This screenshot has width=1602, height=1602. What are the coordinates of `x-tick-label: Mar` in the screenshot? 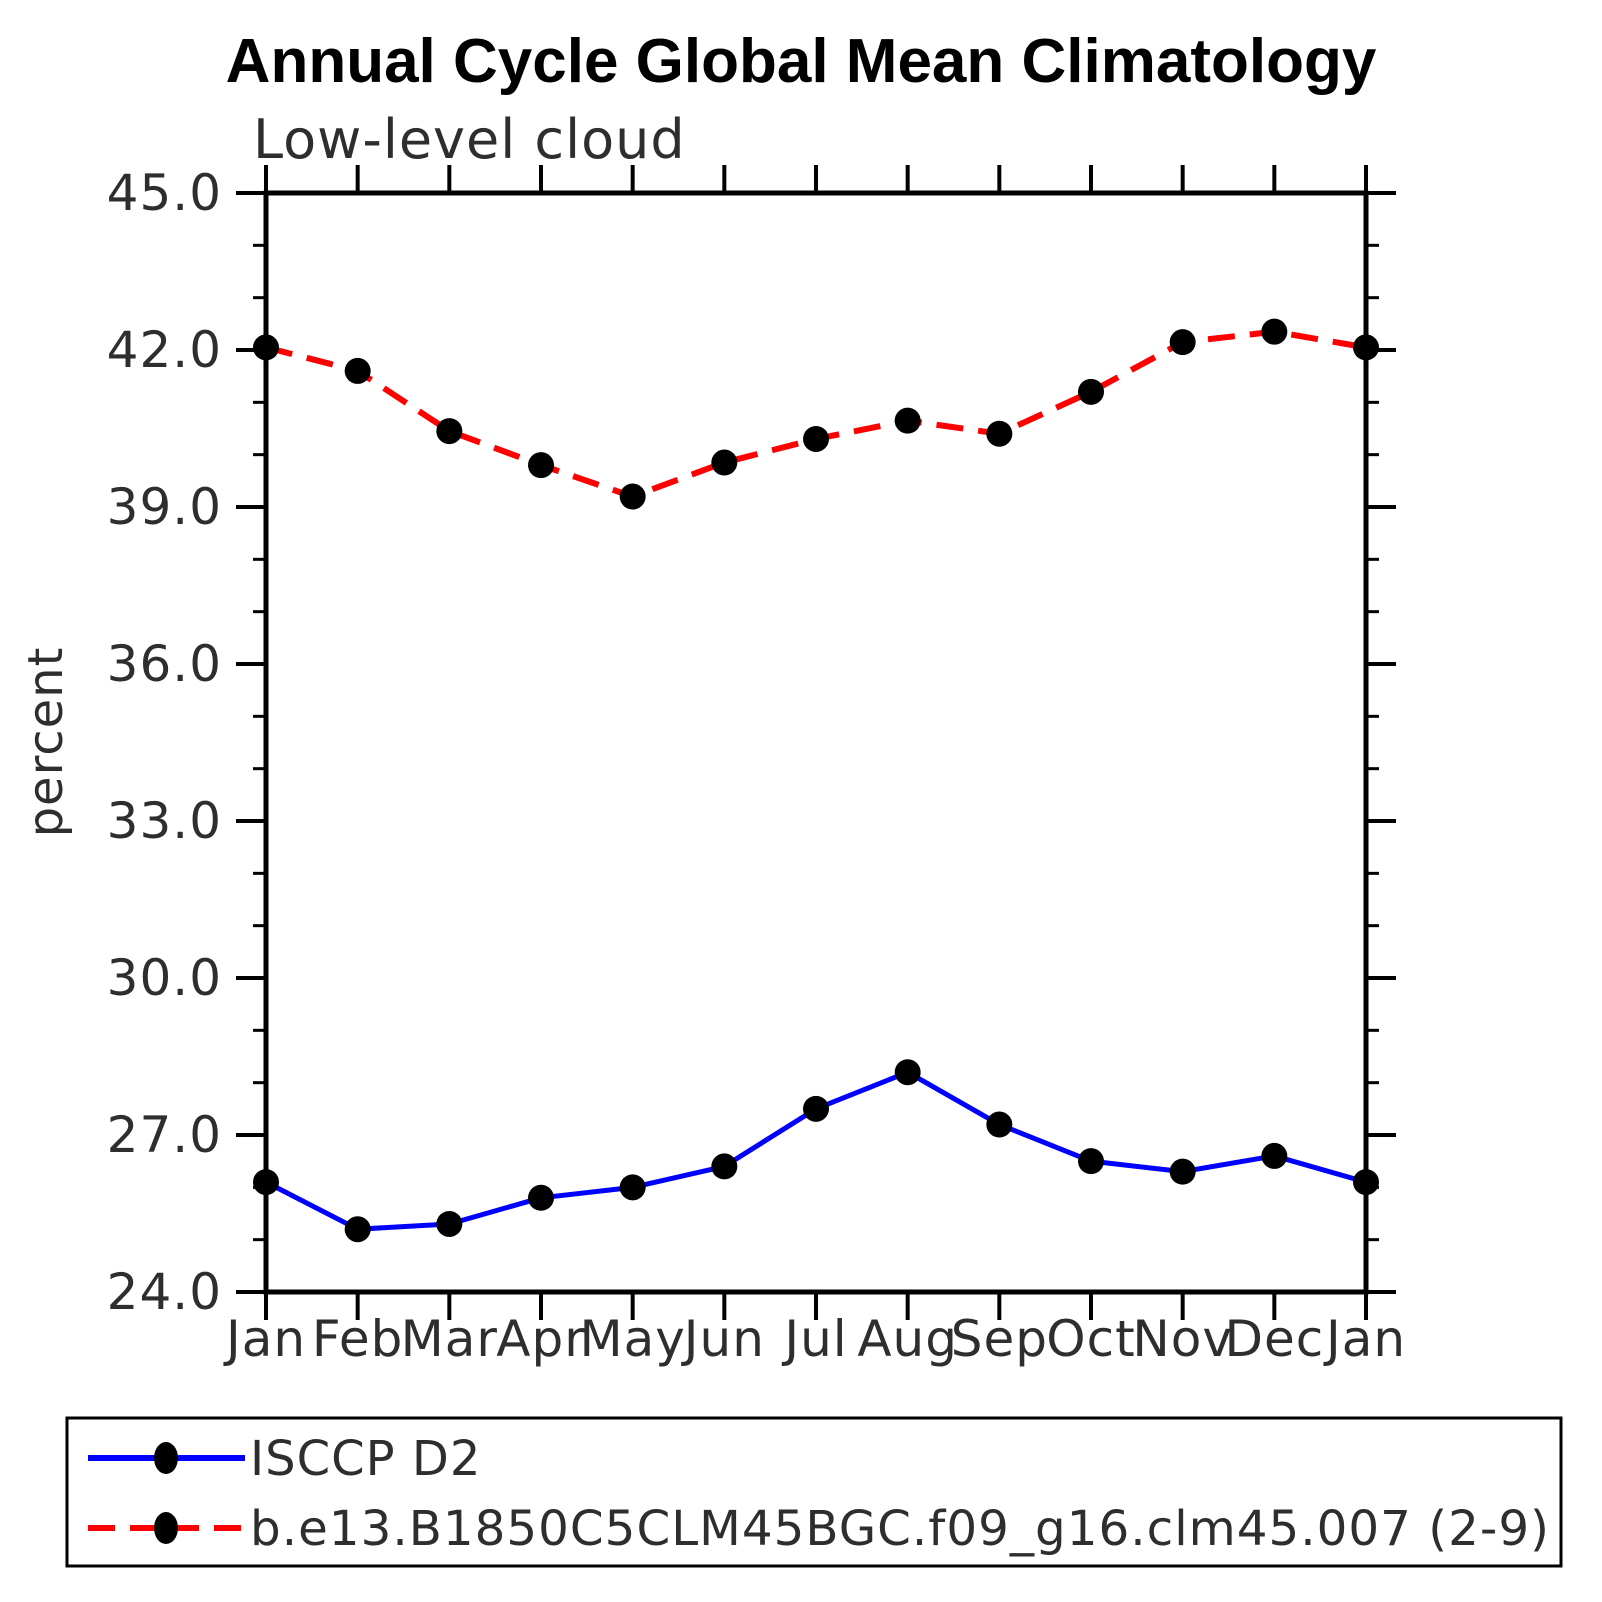 It's located at (449, 1339).